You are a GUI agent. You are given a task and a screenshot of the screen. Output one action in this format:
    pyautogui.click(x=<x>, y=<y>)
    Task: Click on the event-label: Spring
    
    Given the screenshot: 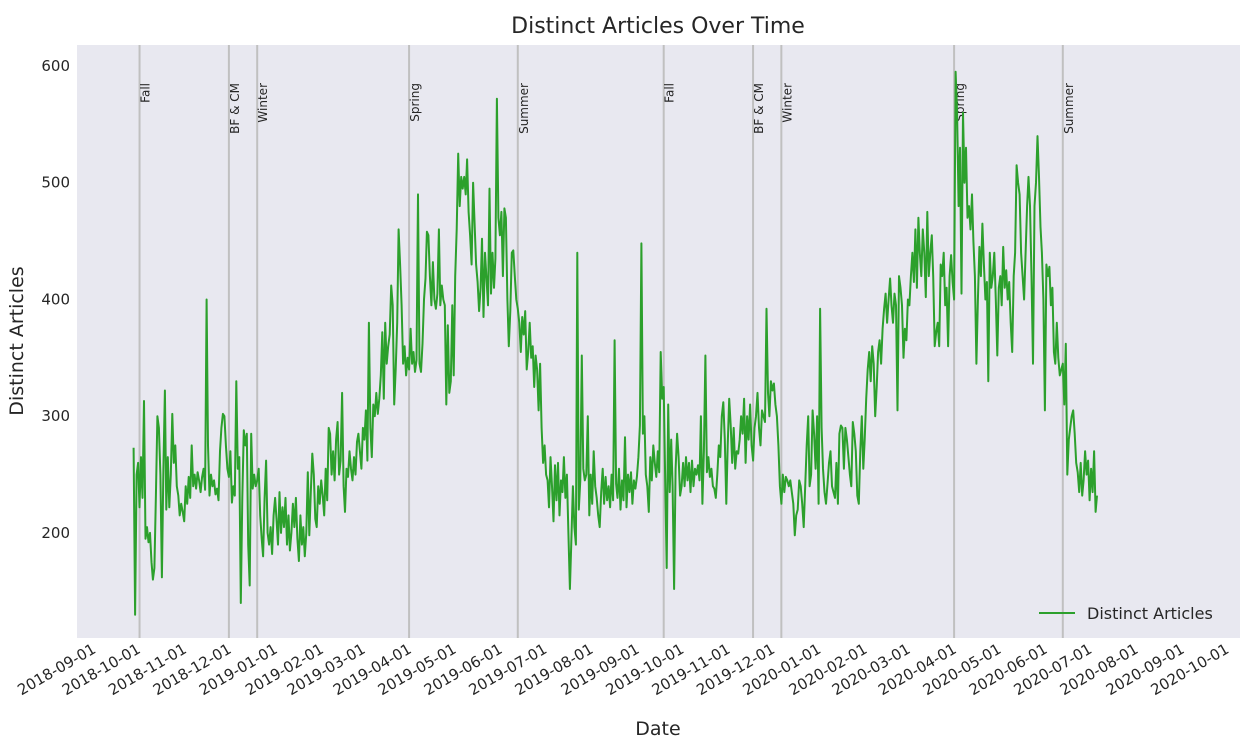 What is the action you would take?
    pyautogui.click(x=415, y=102)
    